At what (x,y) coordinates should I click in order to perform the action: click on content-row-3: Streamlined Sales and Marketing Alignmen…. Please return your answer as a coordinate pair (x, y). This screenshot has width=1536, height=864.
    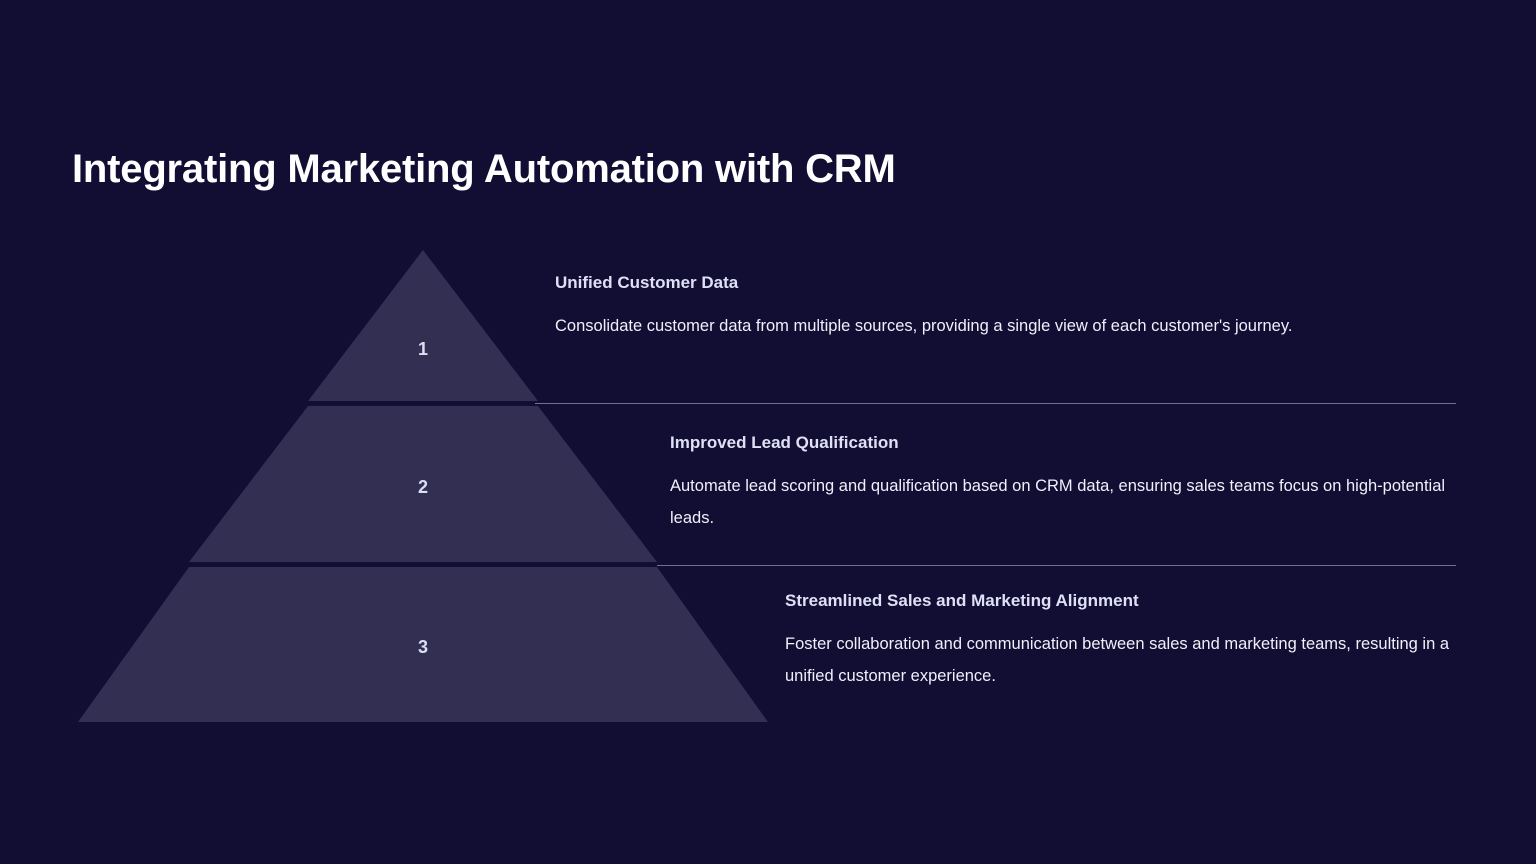
    Looking at the image, I should click on (1125, 641).